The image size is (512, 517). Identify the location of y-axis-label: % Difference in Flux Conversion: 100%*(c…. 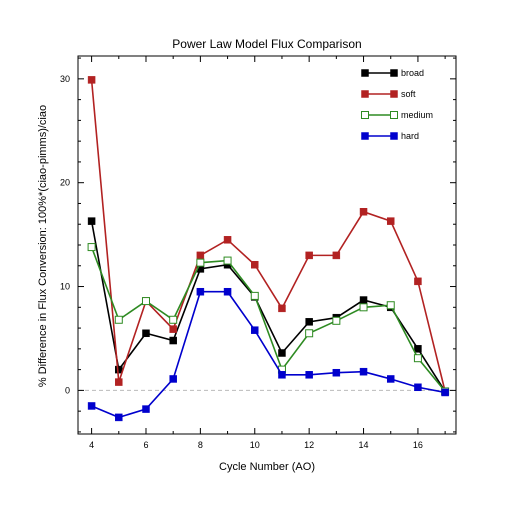
(43, 246).